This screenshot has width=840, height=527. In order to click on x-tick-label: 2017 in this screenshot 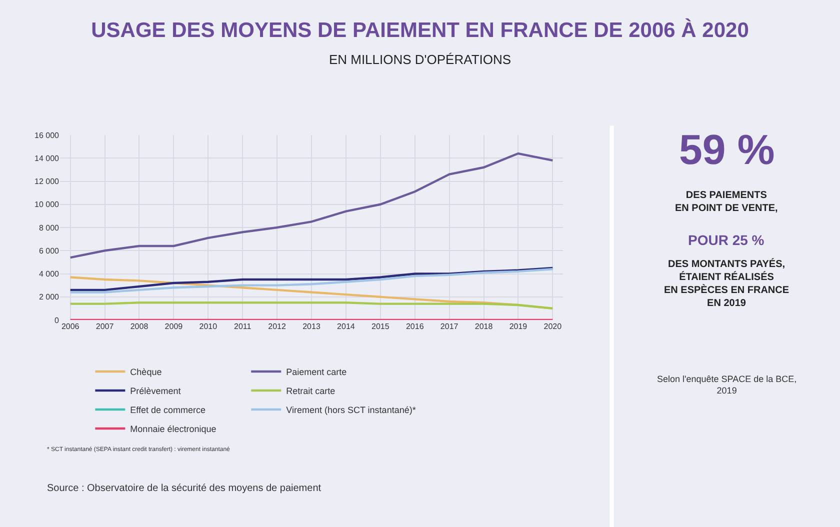, I will do `click(449, 326)`.